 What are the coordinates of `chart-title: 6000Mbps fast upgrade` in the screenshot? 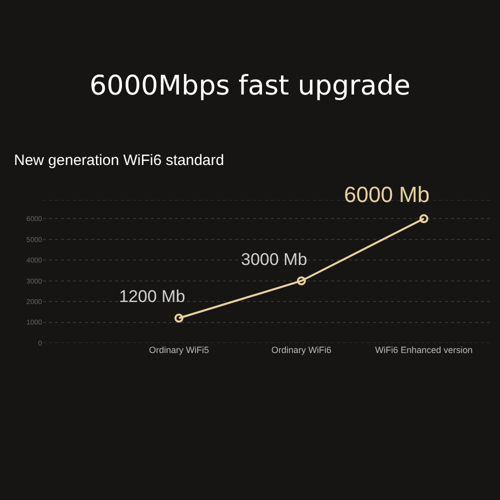 It's located at (250, 86).